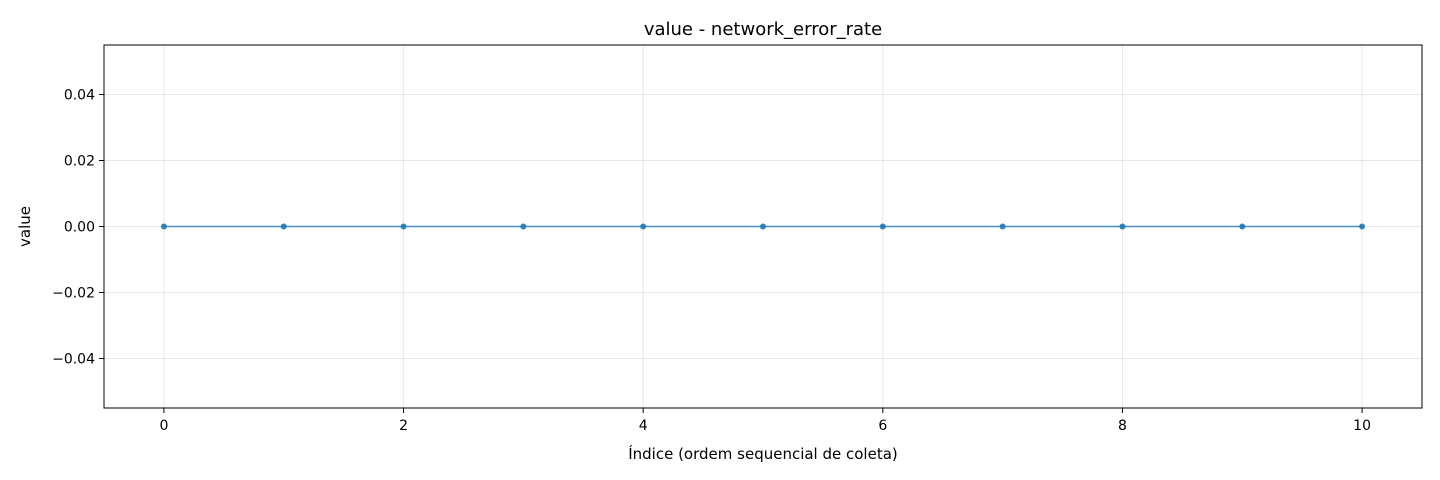 The height and width of the screenshot is (480, 1440). Describe the element at coordinates (882, 426) in the screenshot. I see `x-tick-label: 6` at that location.